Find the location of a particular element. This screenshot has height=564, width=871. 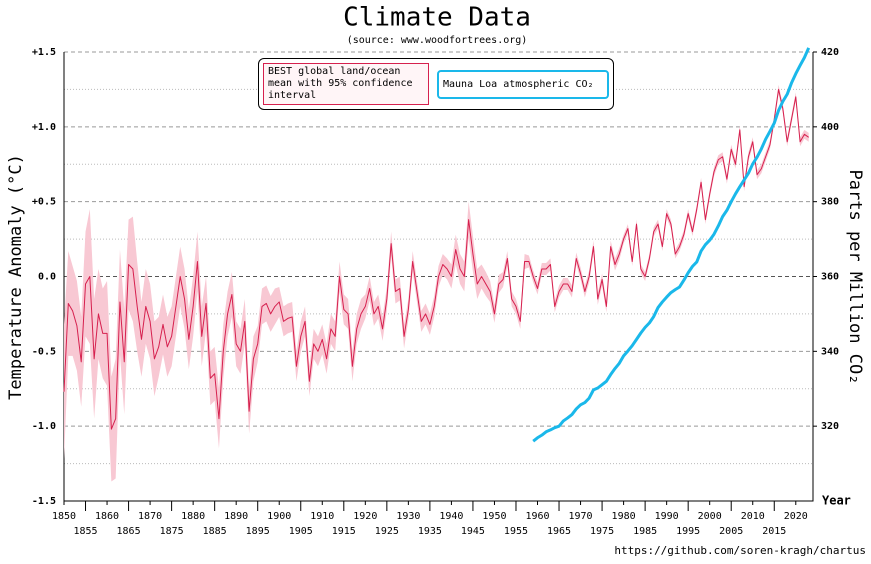

x-tick-label: 1945 is located at coordinates (473, 531).